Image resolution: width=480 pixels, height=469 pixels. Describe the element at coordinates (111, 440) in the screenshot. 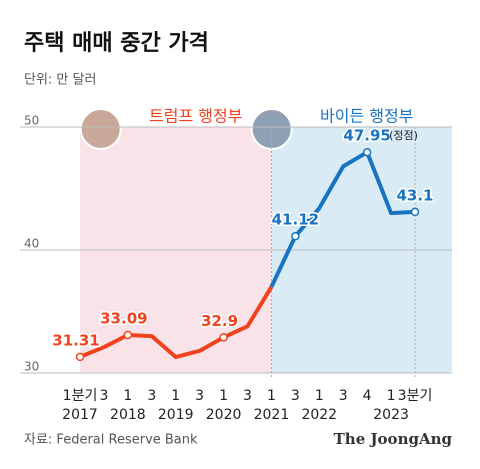

I see `source: 자료: Federal Reserve Bank` at that location.